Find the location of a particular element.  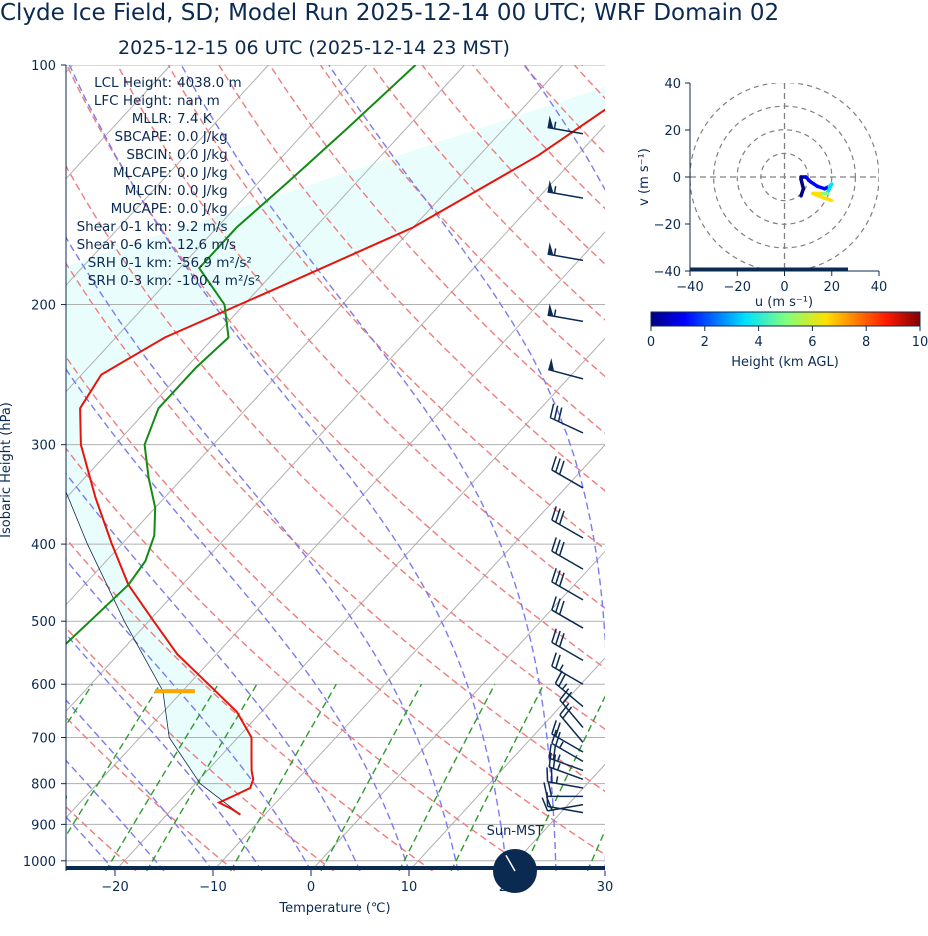

x-tick-label: −10 is located at coordinates (212, 887).